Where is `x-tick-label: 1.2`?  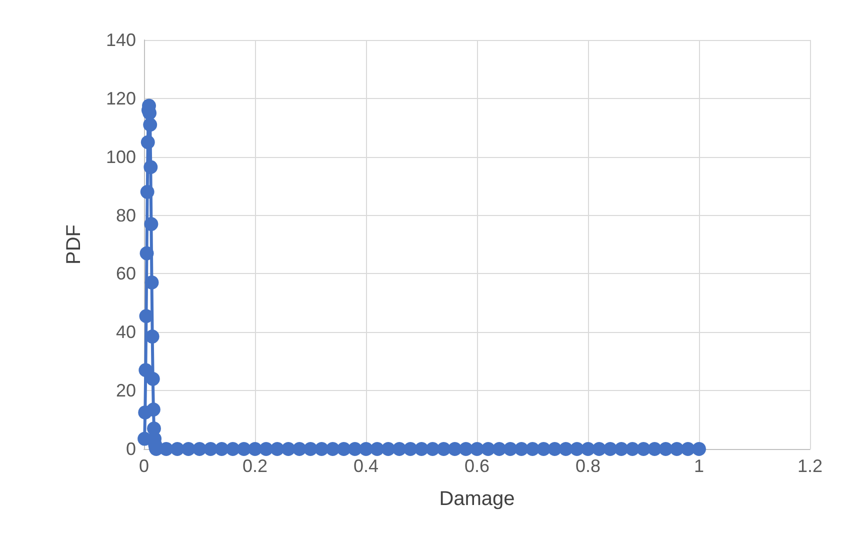
x-tick-label: 1.2 is located at coordinates (810, 466).